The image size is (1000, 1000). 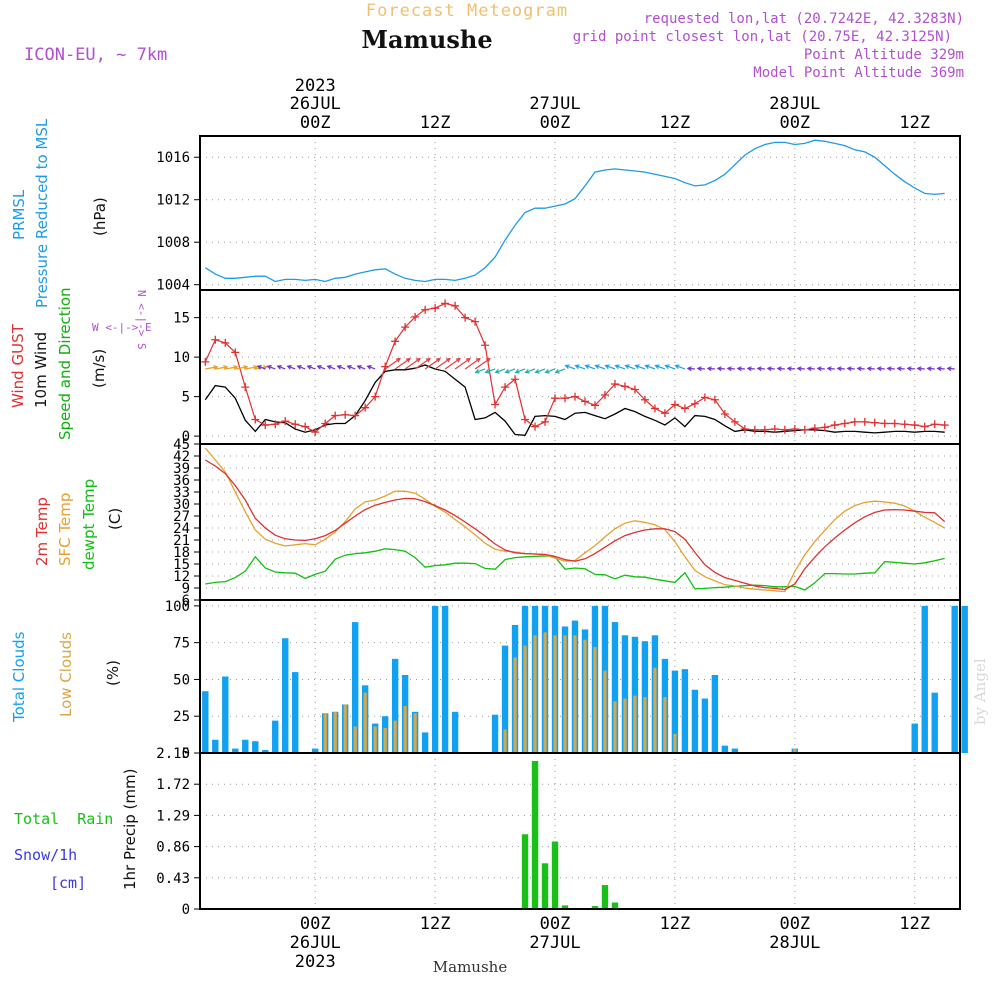 I want to click on wind-label-gust: Wind GUST, so click(x=18, y=365).